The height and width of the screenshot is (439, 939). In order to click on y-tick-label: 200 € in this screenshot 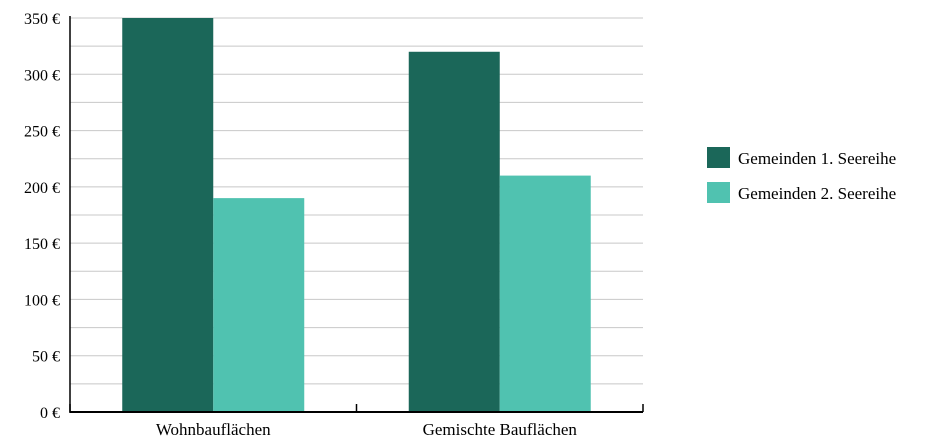, I will do `click(42, 188)`.